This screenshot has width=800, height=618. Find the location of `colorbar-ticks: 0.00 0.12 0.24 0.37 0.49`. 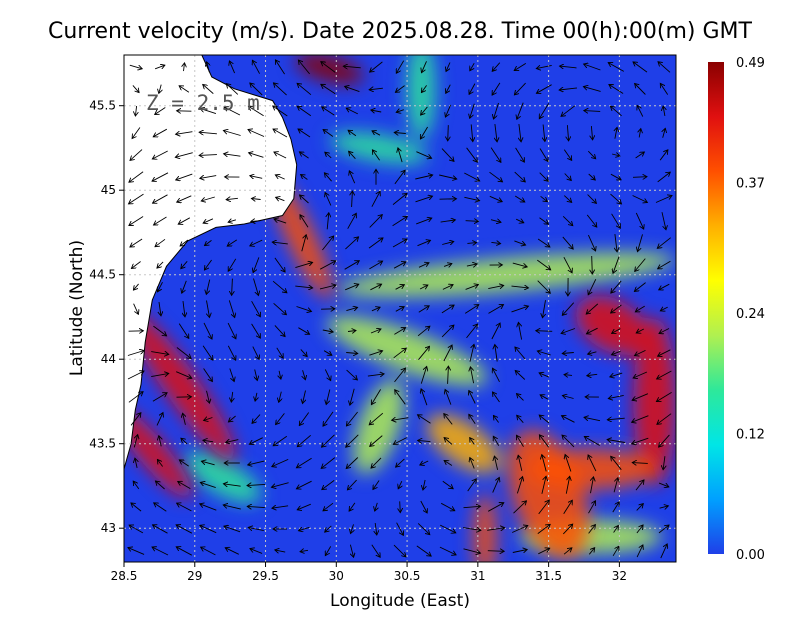

colorbar-ticks: 0.00 0.12 0.24 0.37 0.49 is located at coordinates (750, 309).